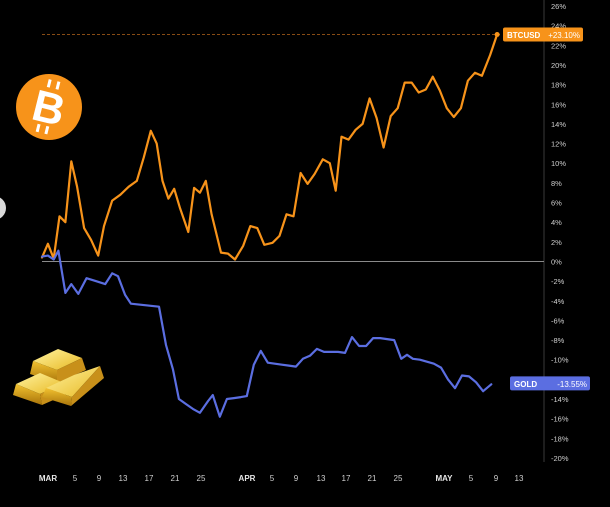 This screenshot has width=610, height=507. Describe the element at coordinates (558, 6) in the screenshot. I see `y-tick-label: 26%` at that location.